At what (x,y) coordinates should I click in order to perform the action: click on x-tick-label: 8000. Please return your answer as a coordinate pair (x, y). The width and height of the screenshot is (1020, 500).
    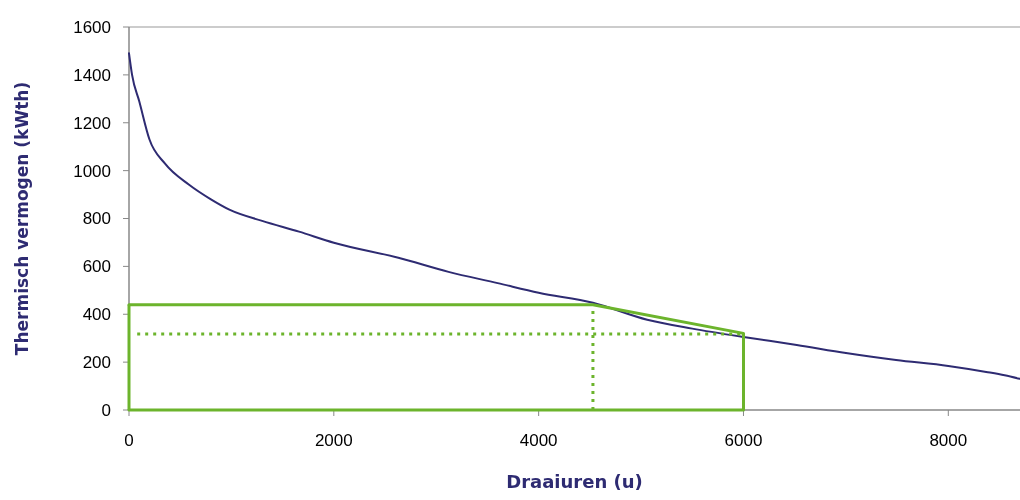
    Looking at the image, I should click on (948, 440).